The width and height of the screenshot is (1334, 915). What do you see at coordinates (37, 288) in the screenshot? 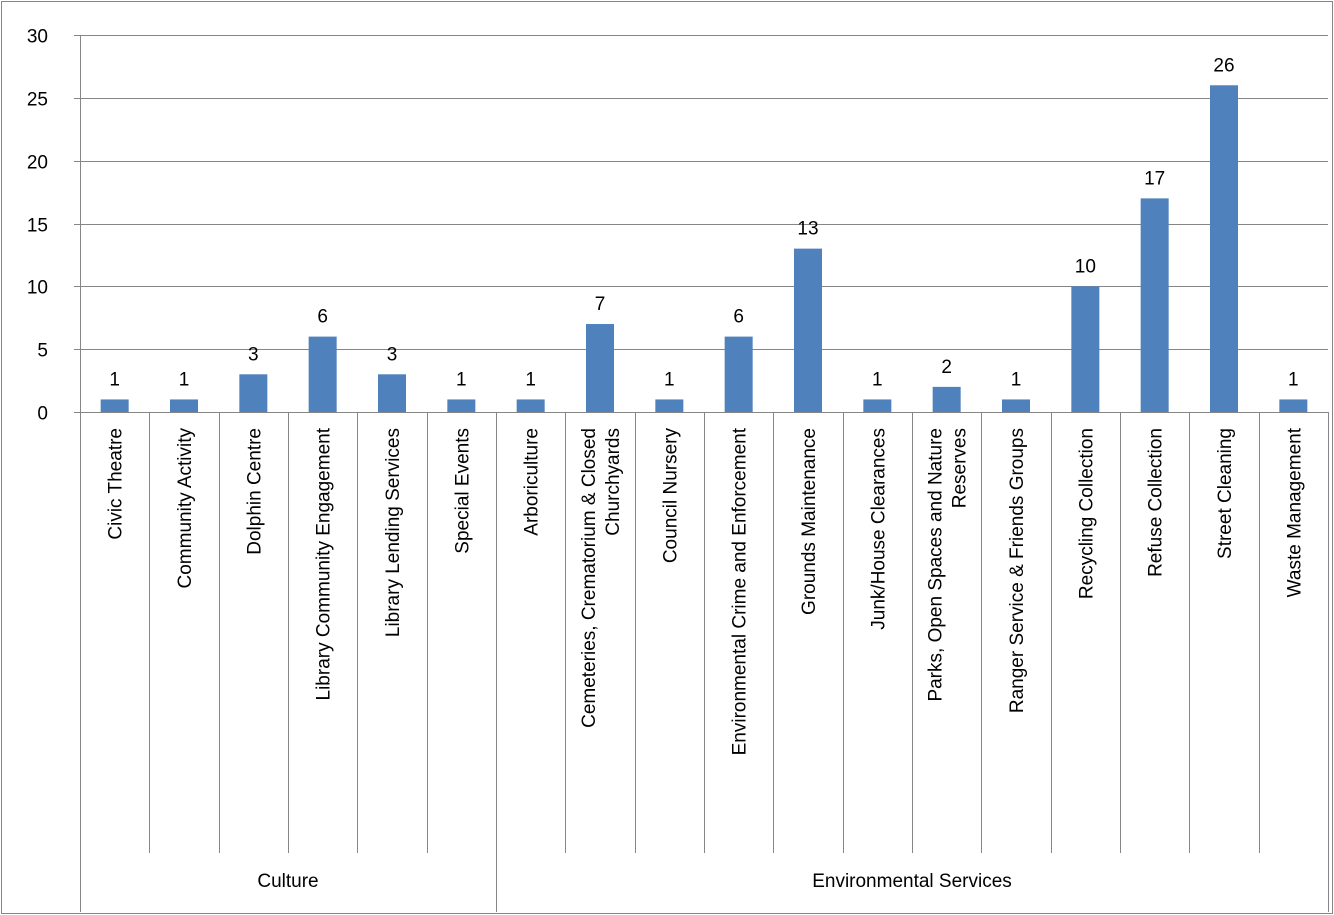
I see `y-tick-label: 10` at bounding box center [37, 288].